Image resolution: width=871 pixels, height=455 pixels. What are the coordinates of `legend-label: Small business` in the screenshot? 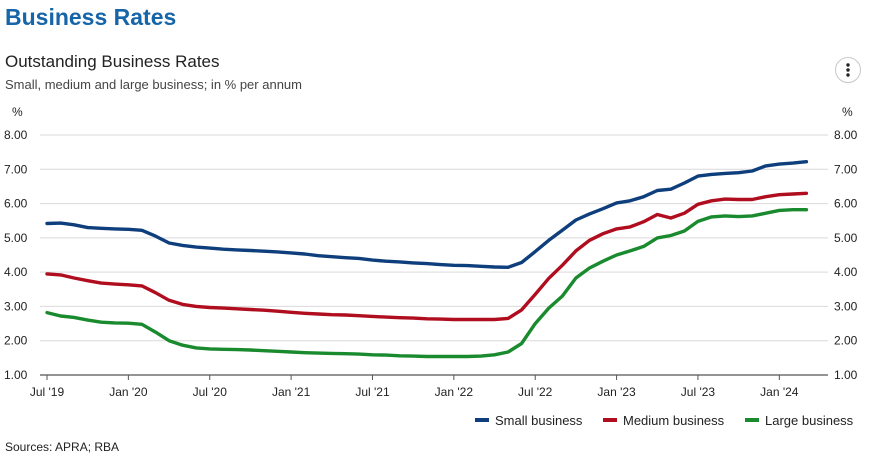 It's located at (539, 420).